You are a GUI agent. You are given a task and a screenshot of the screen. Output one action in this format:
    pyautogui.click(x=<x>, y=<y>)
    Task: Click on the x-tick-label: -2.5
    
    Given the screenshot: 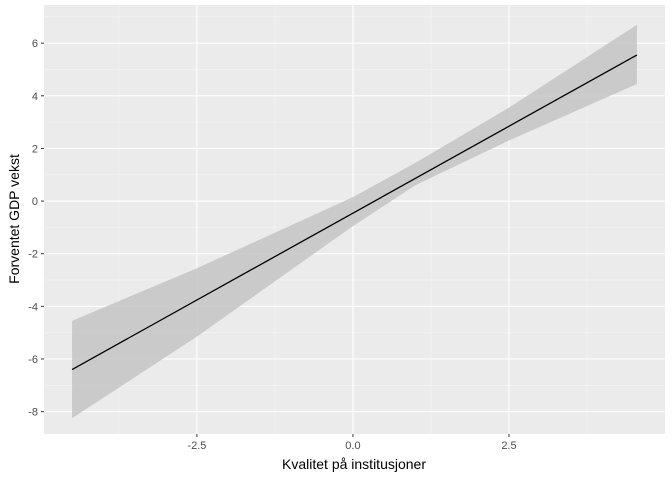 What is the action you would take?
    pyautogui.click(x=196, y=446)
    